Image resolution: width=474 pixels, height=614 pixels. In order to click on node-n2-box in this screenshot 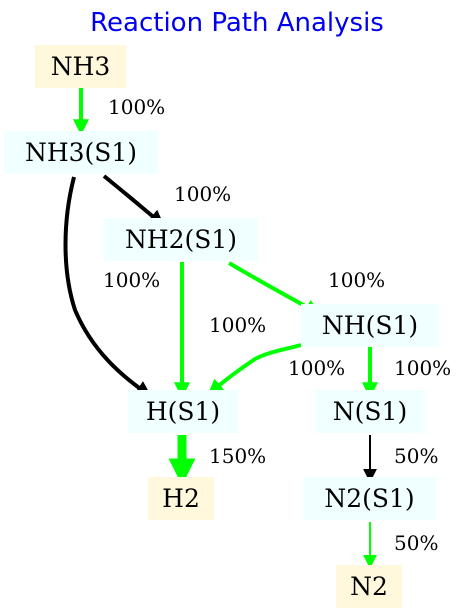, I will do `click(369, 586)`.